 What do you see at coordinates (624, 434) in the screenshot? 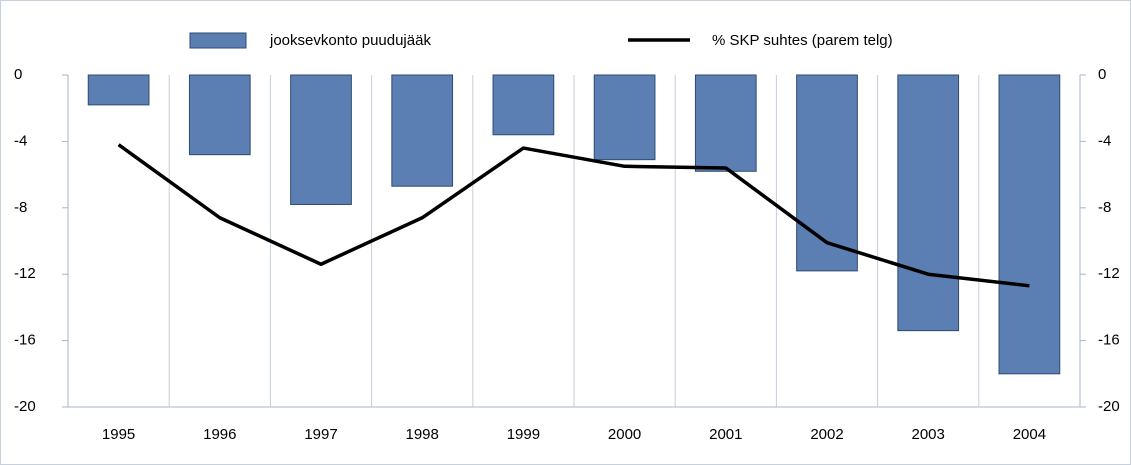
I see `x-tick-label: 2000` at bounding box center [624, 434].